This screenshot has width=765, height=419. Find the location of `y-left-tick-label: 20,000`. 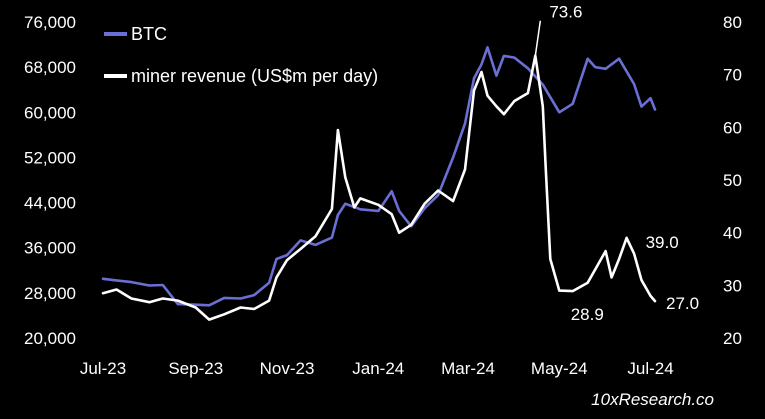

y-left-tick-label: 20,000 is located at coordinates (50, 338).